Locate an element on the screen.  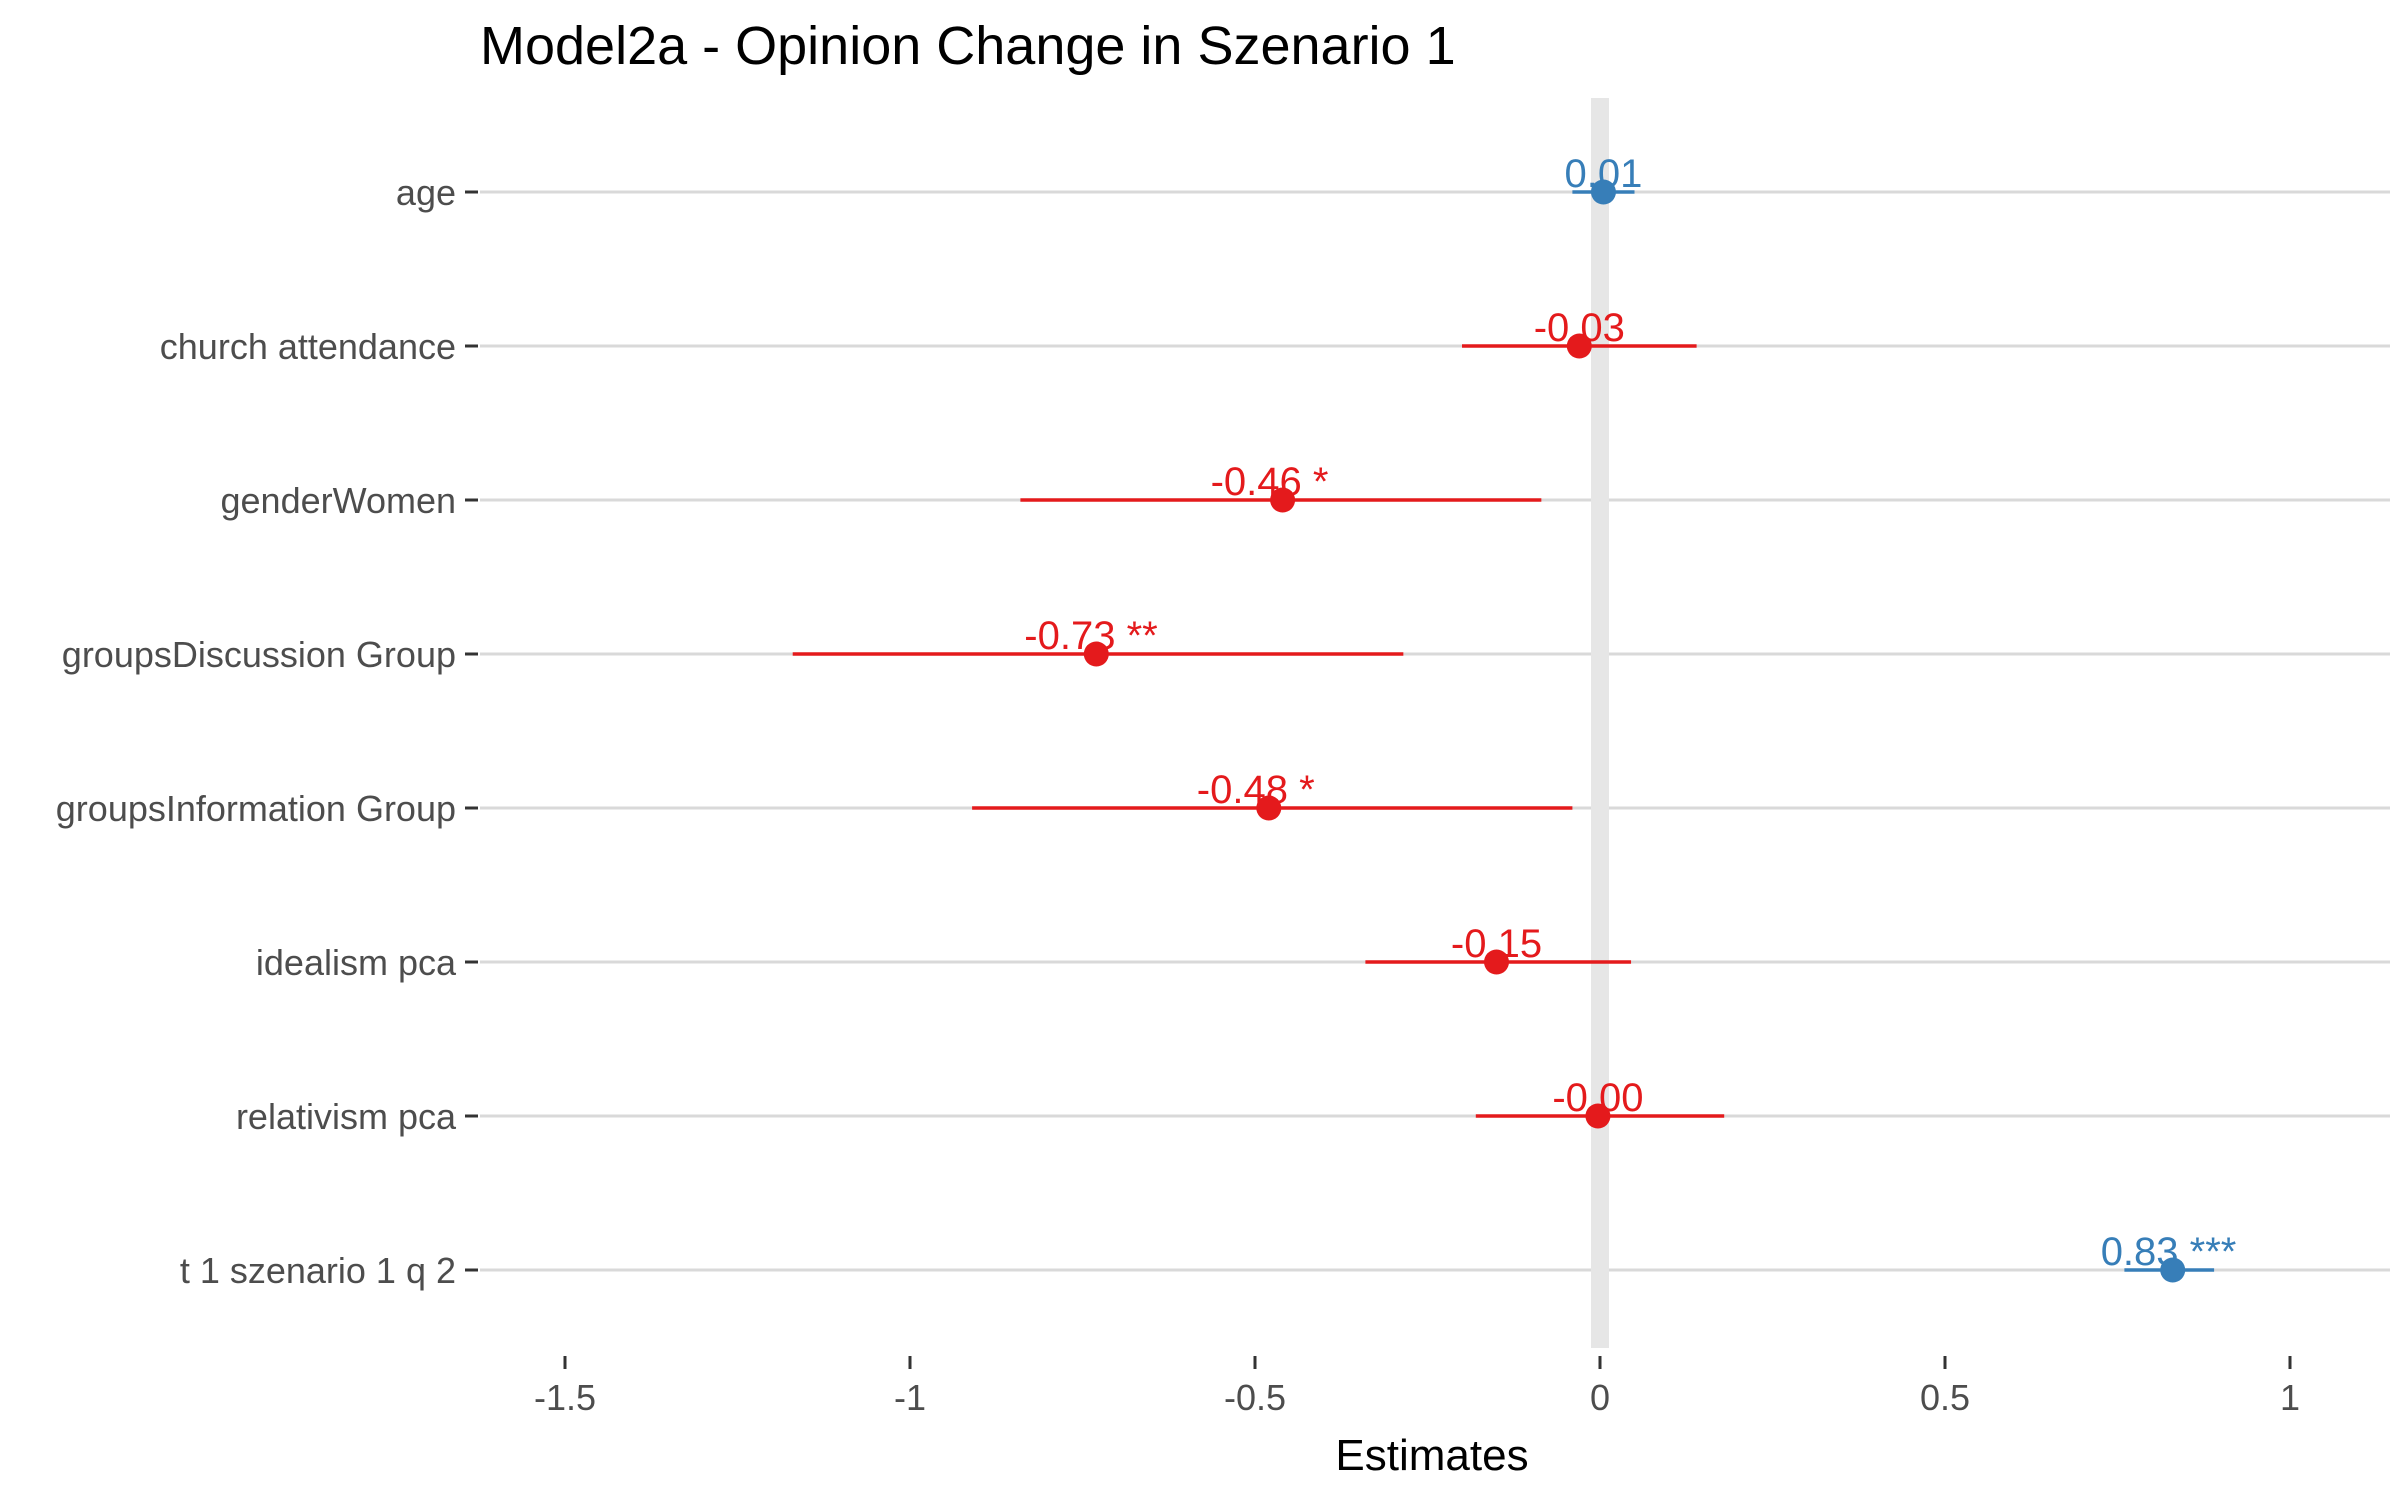
value-label: -0.15 is located at coordinates (1496, 944).